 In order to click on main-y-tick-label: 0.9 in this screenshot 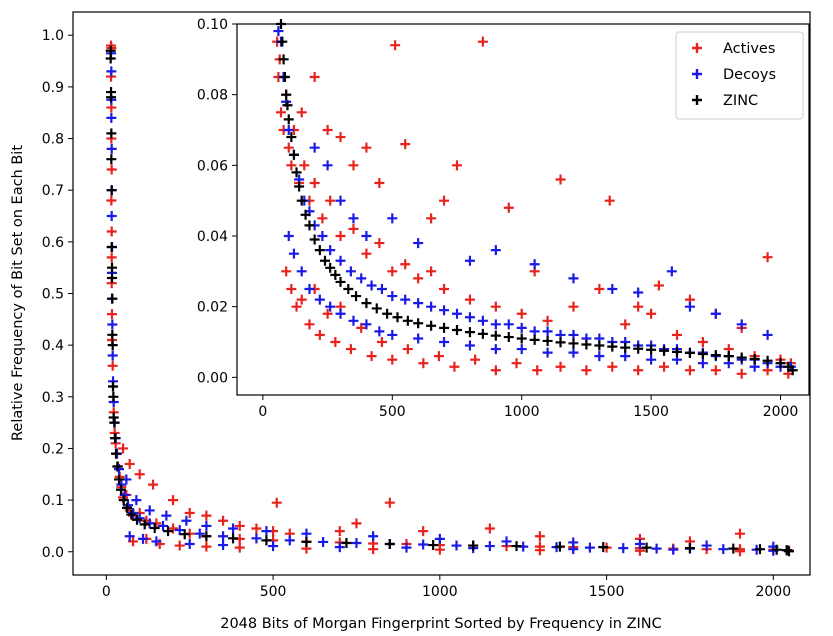, I will do `click(53, 88)`.